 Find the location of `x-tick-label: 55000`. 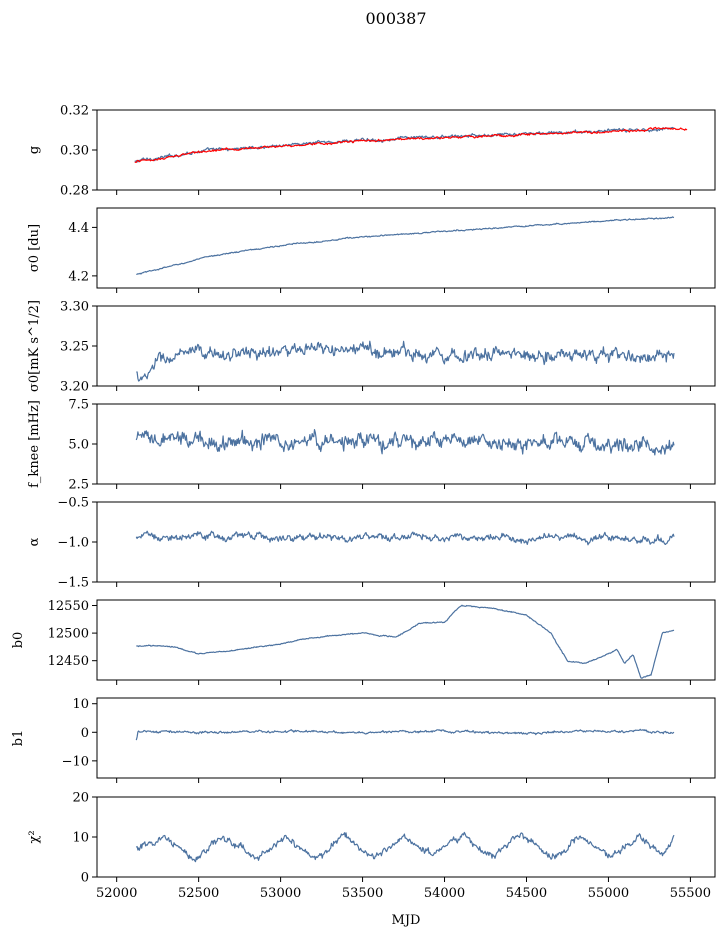

x-tick-label: 55000 is located at coordinates (608, 893).